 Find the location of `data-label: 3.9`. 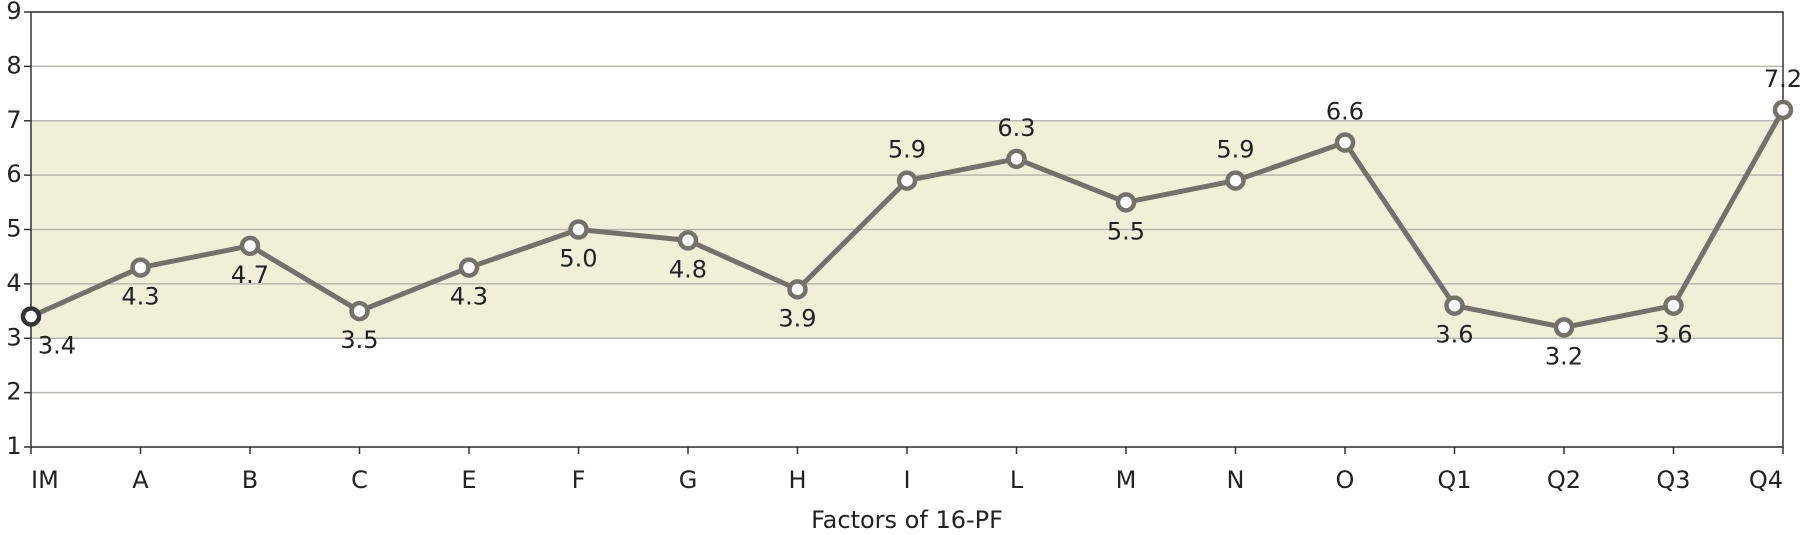

data-label: 3.9 is located at coordinates (797, 318).